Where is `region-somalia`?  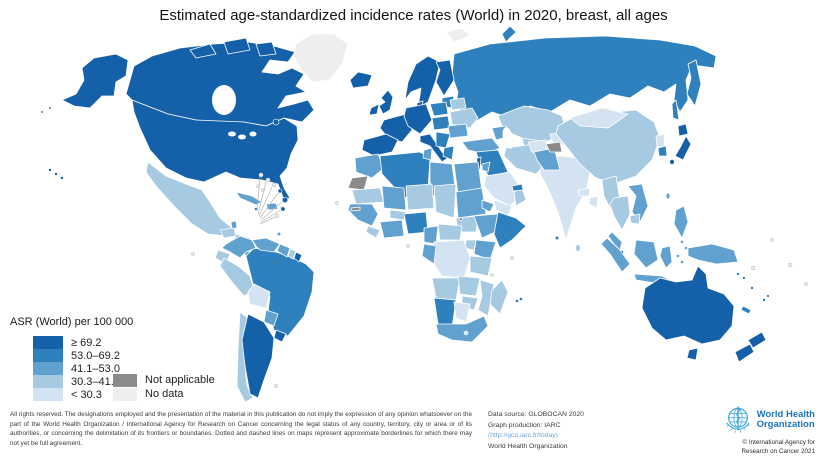
region-somalia is located at coordinates (510, 230).